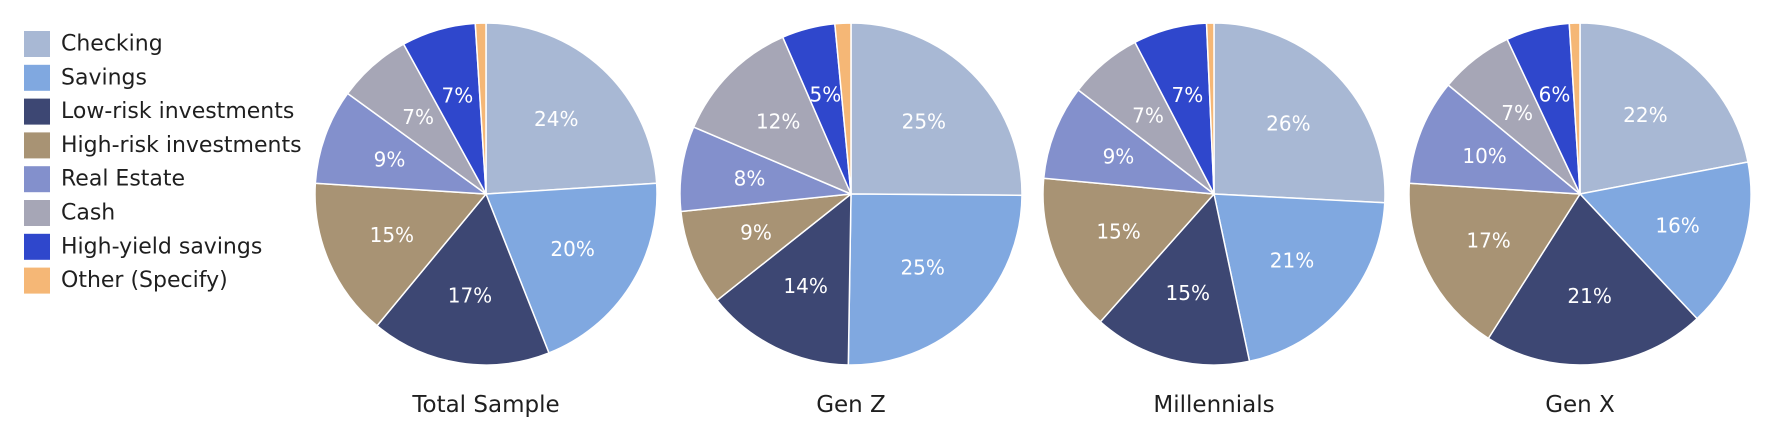 The image size is (1771, 439). I want to click on pie-title: Gen X, so click(1580, 405).